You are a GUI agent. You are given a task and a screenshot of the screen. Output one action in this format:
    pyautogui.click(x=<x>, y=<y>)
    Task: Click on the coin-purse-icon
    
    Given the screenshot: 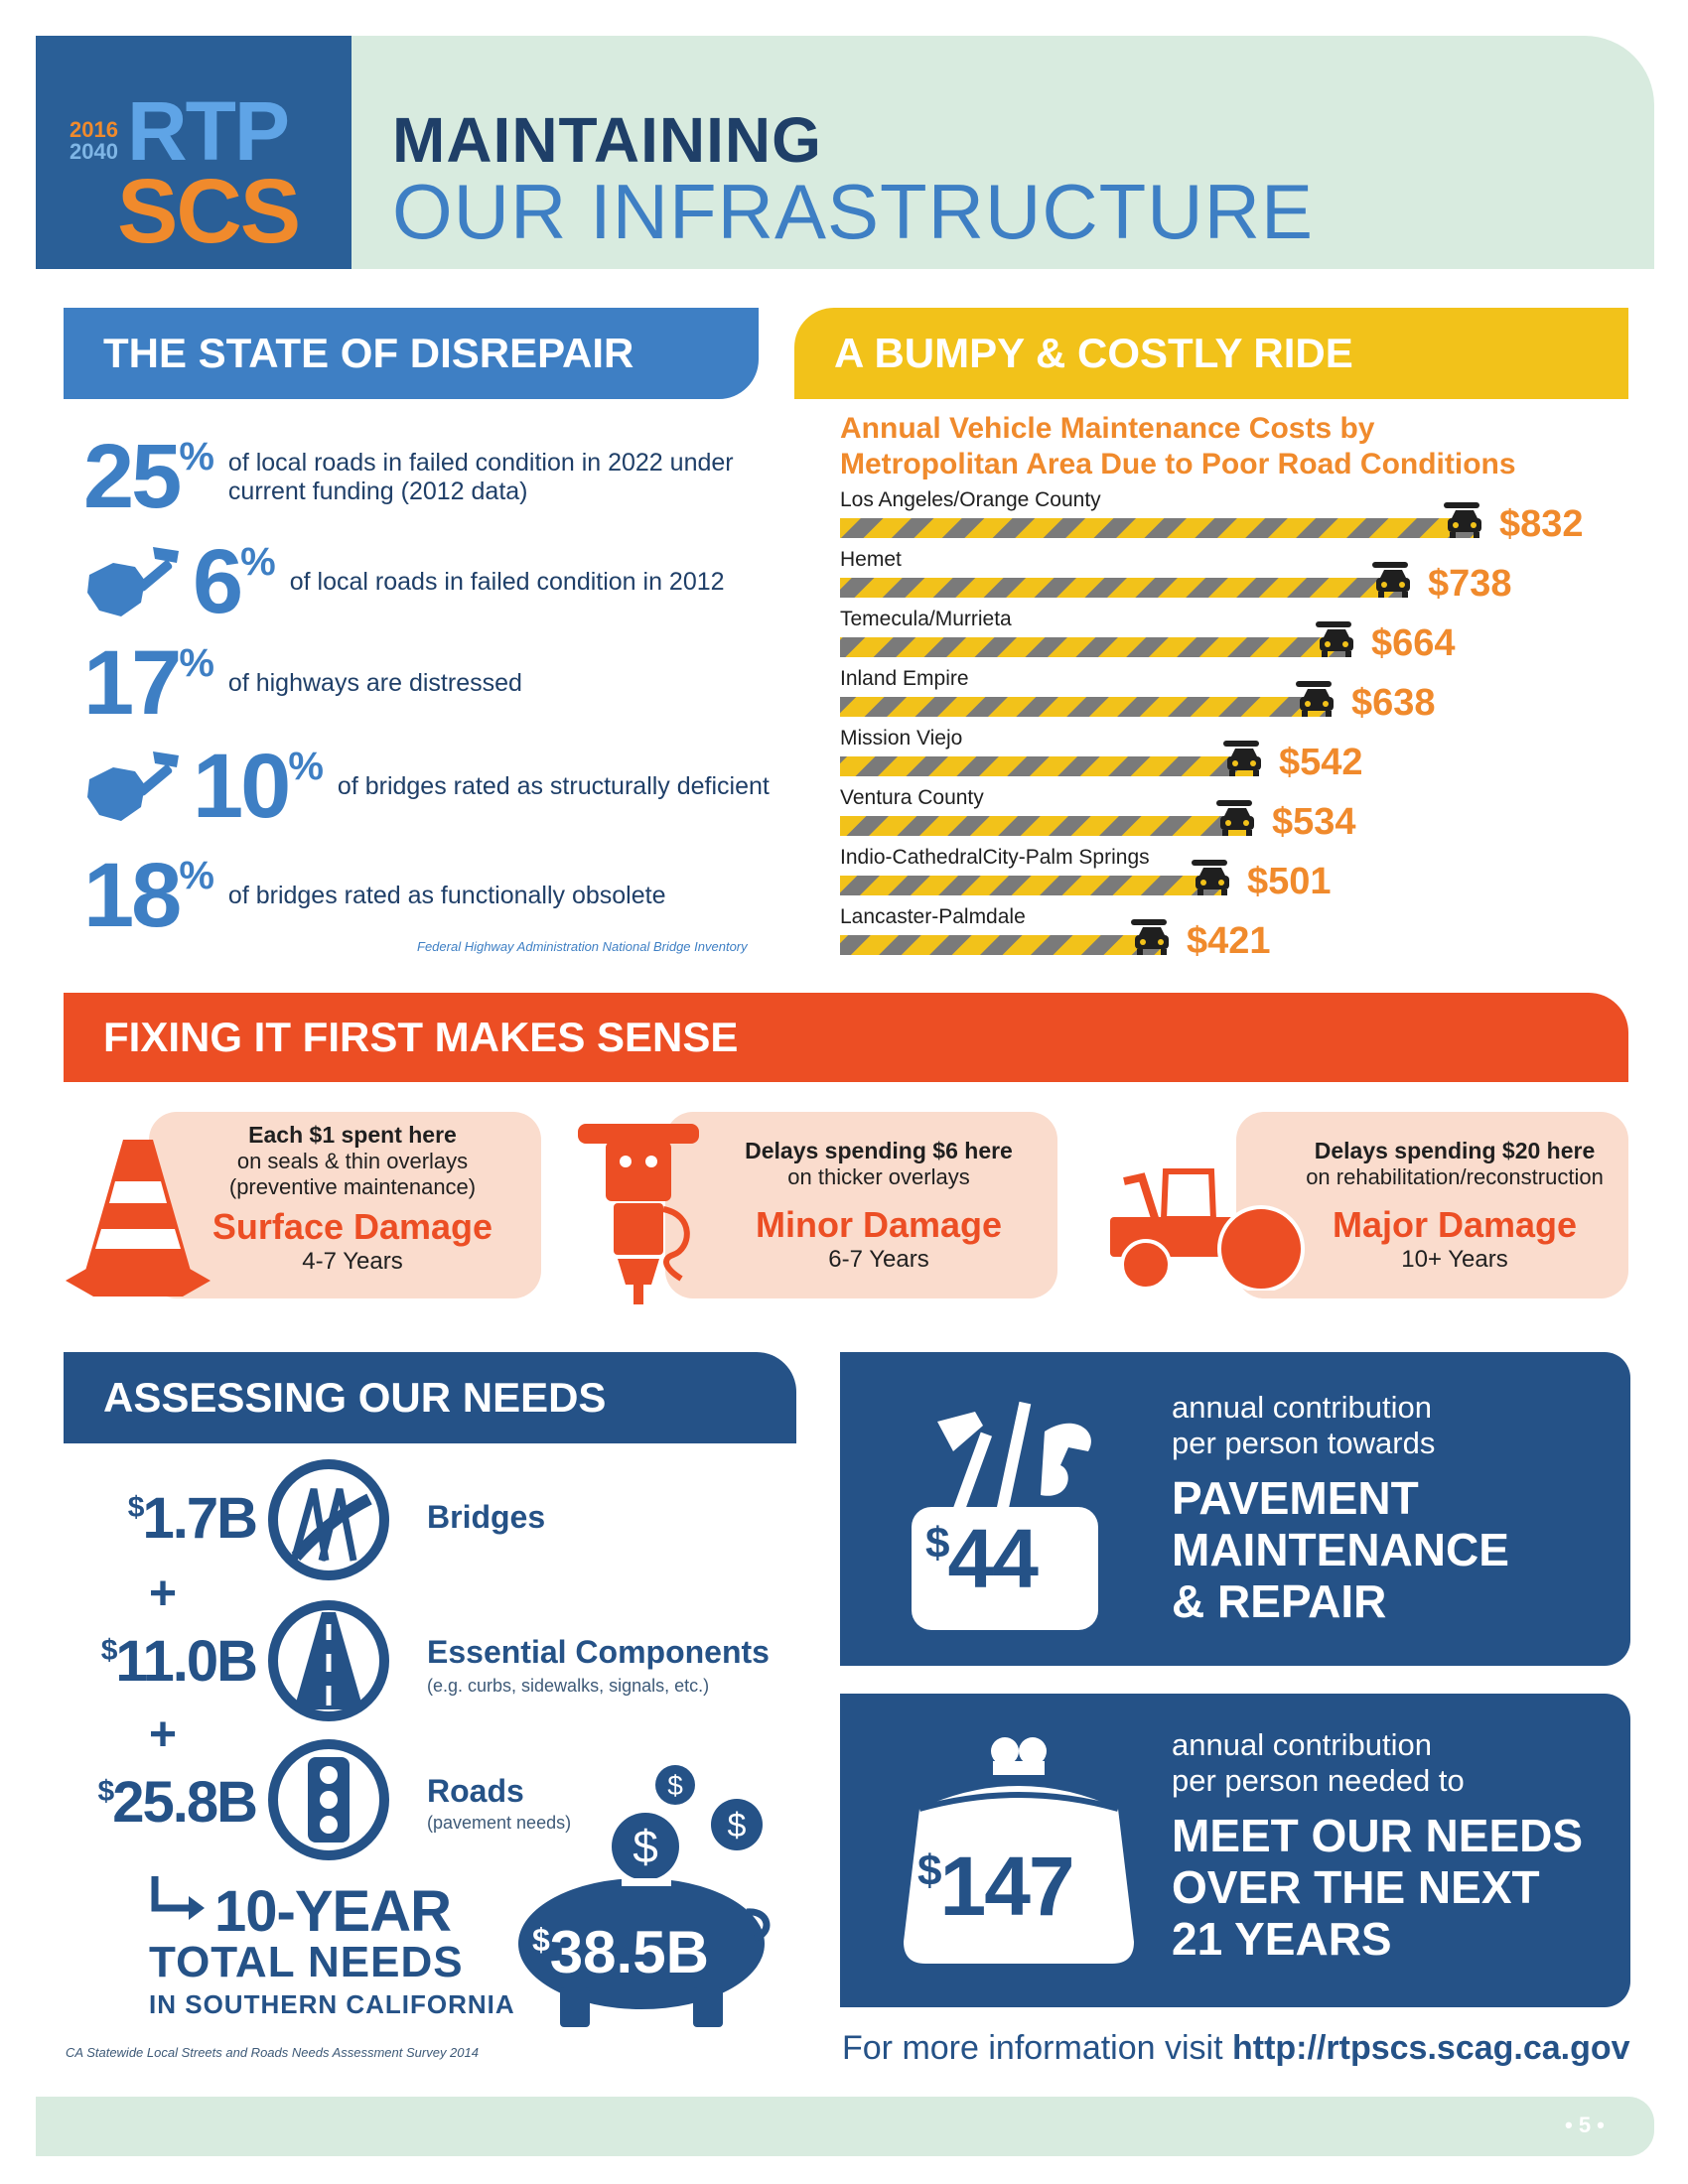 What is the action you would take?
    pyautogui.click(x=1019, y=1850)
    